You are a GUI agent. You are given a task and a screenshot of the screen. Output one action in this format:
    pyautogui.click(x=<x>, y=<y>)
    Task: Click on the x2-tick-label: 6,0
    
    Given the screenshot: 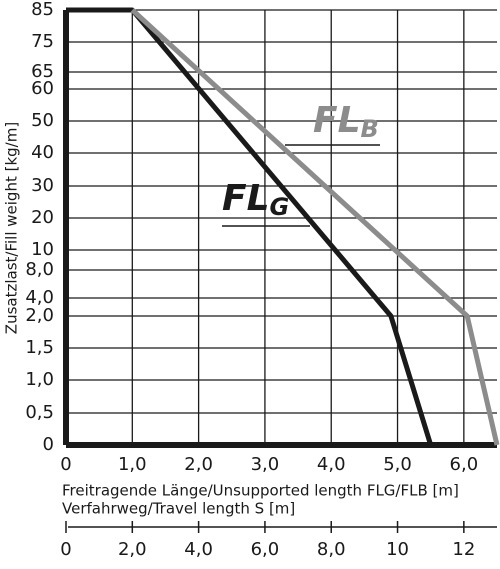 What is the action you would take?
    pyautogui.click(x=265, y=549)
    